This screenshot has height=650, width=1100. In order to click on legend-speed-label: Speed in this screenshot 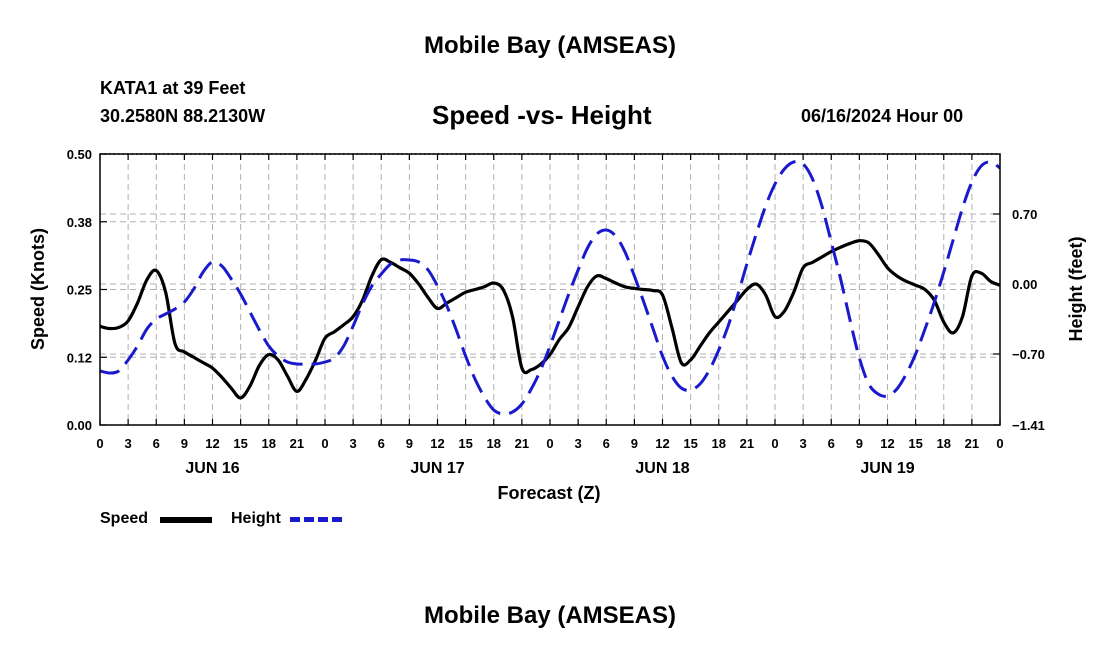, I will do `click(124, 518)`.